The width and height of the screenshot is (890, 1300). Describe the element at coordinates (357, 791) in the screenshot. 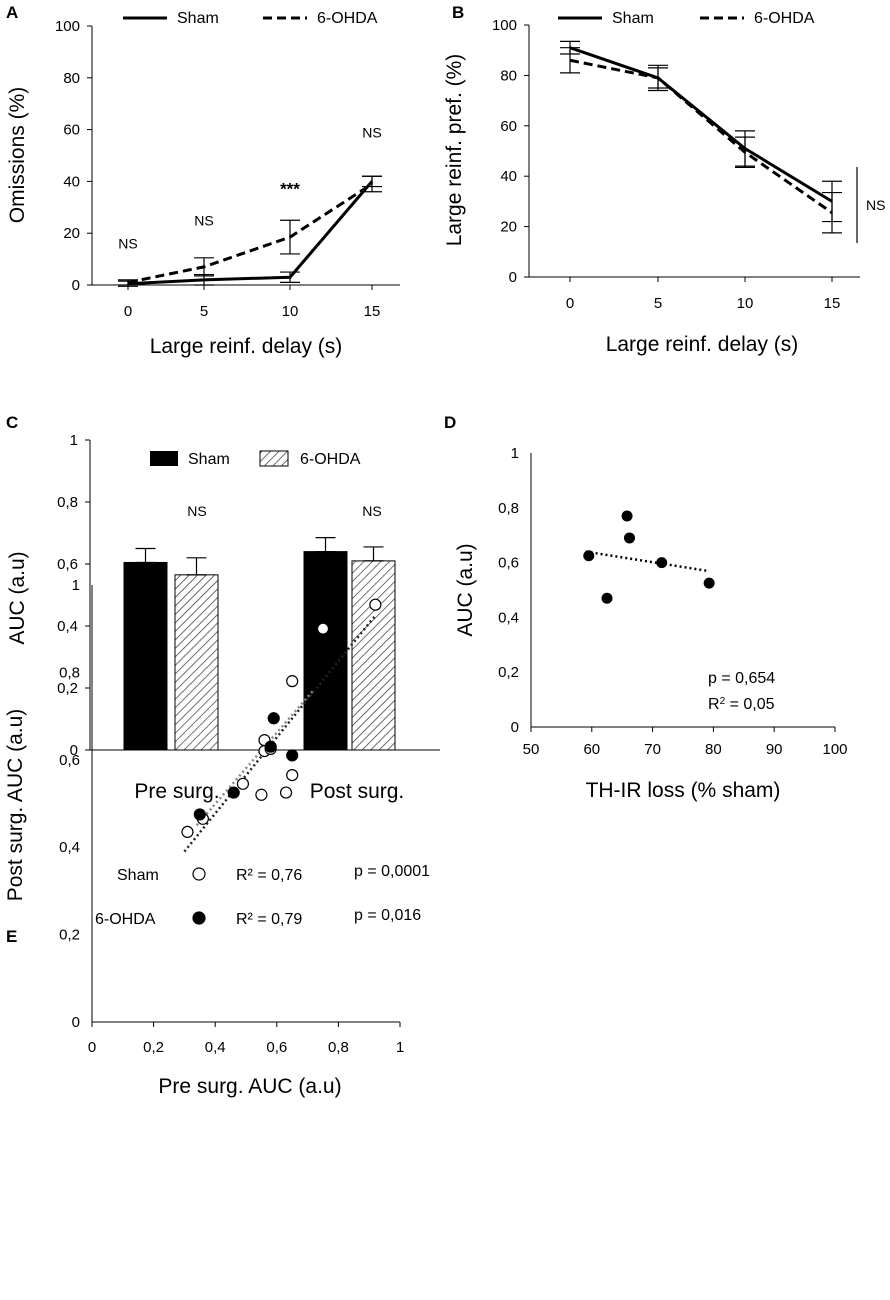

I see `category-label: Post surg.` at that location.